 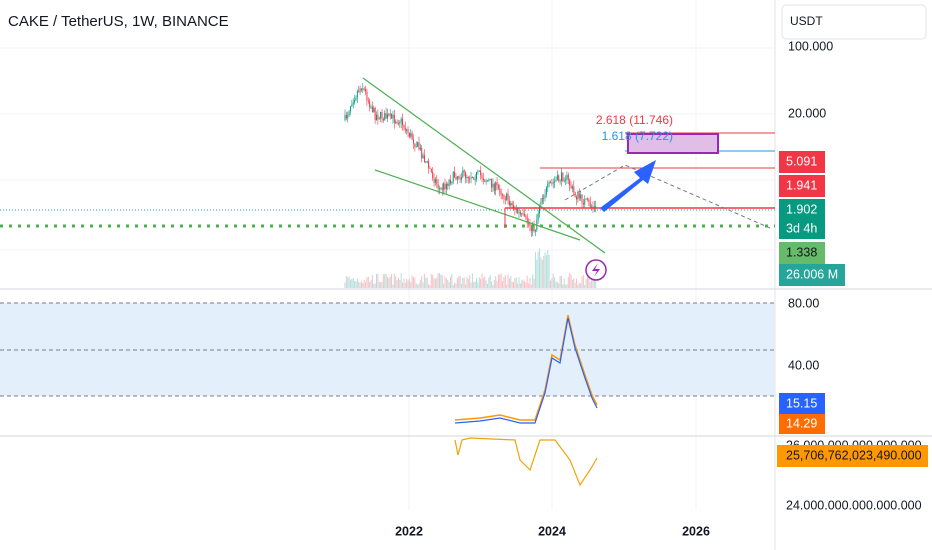 What do you see at coordinates (803, 303) in the screenshot?
I see `axis-label: 80.00` at bounding box center [803, 303].